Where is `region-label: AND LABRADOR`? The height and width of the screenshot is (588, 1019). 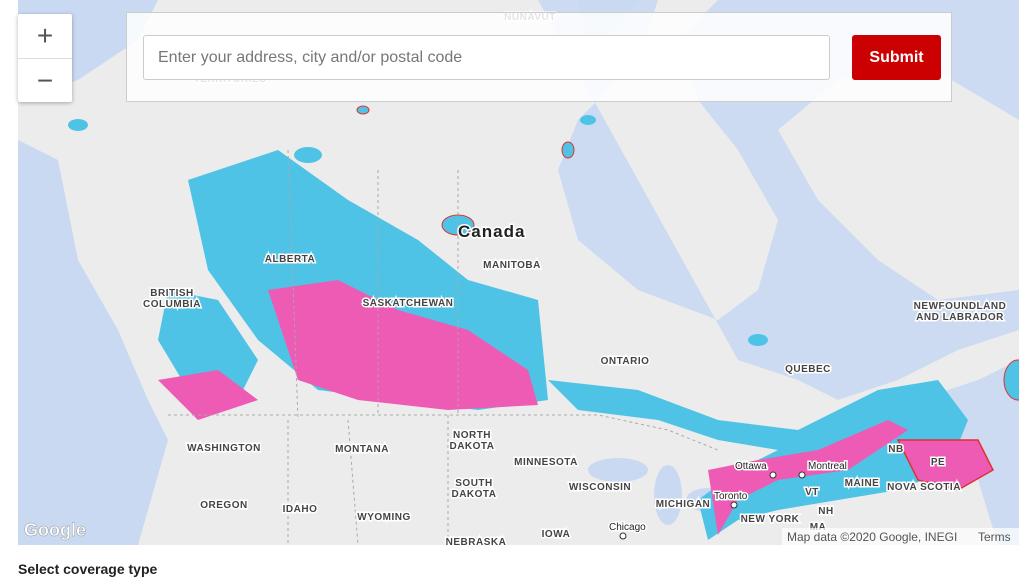 region-label: AND LABRADOR is located at coordinates (960, 317).